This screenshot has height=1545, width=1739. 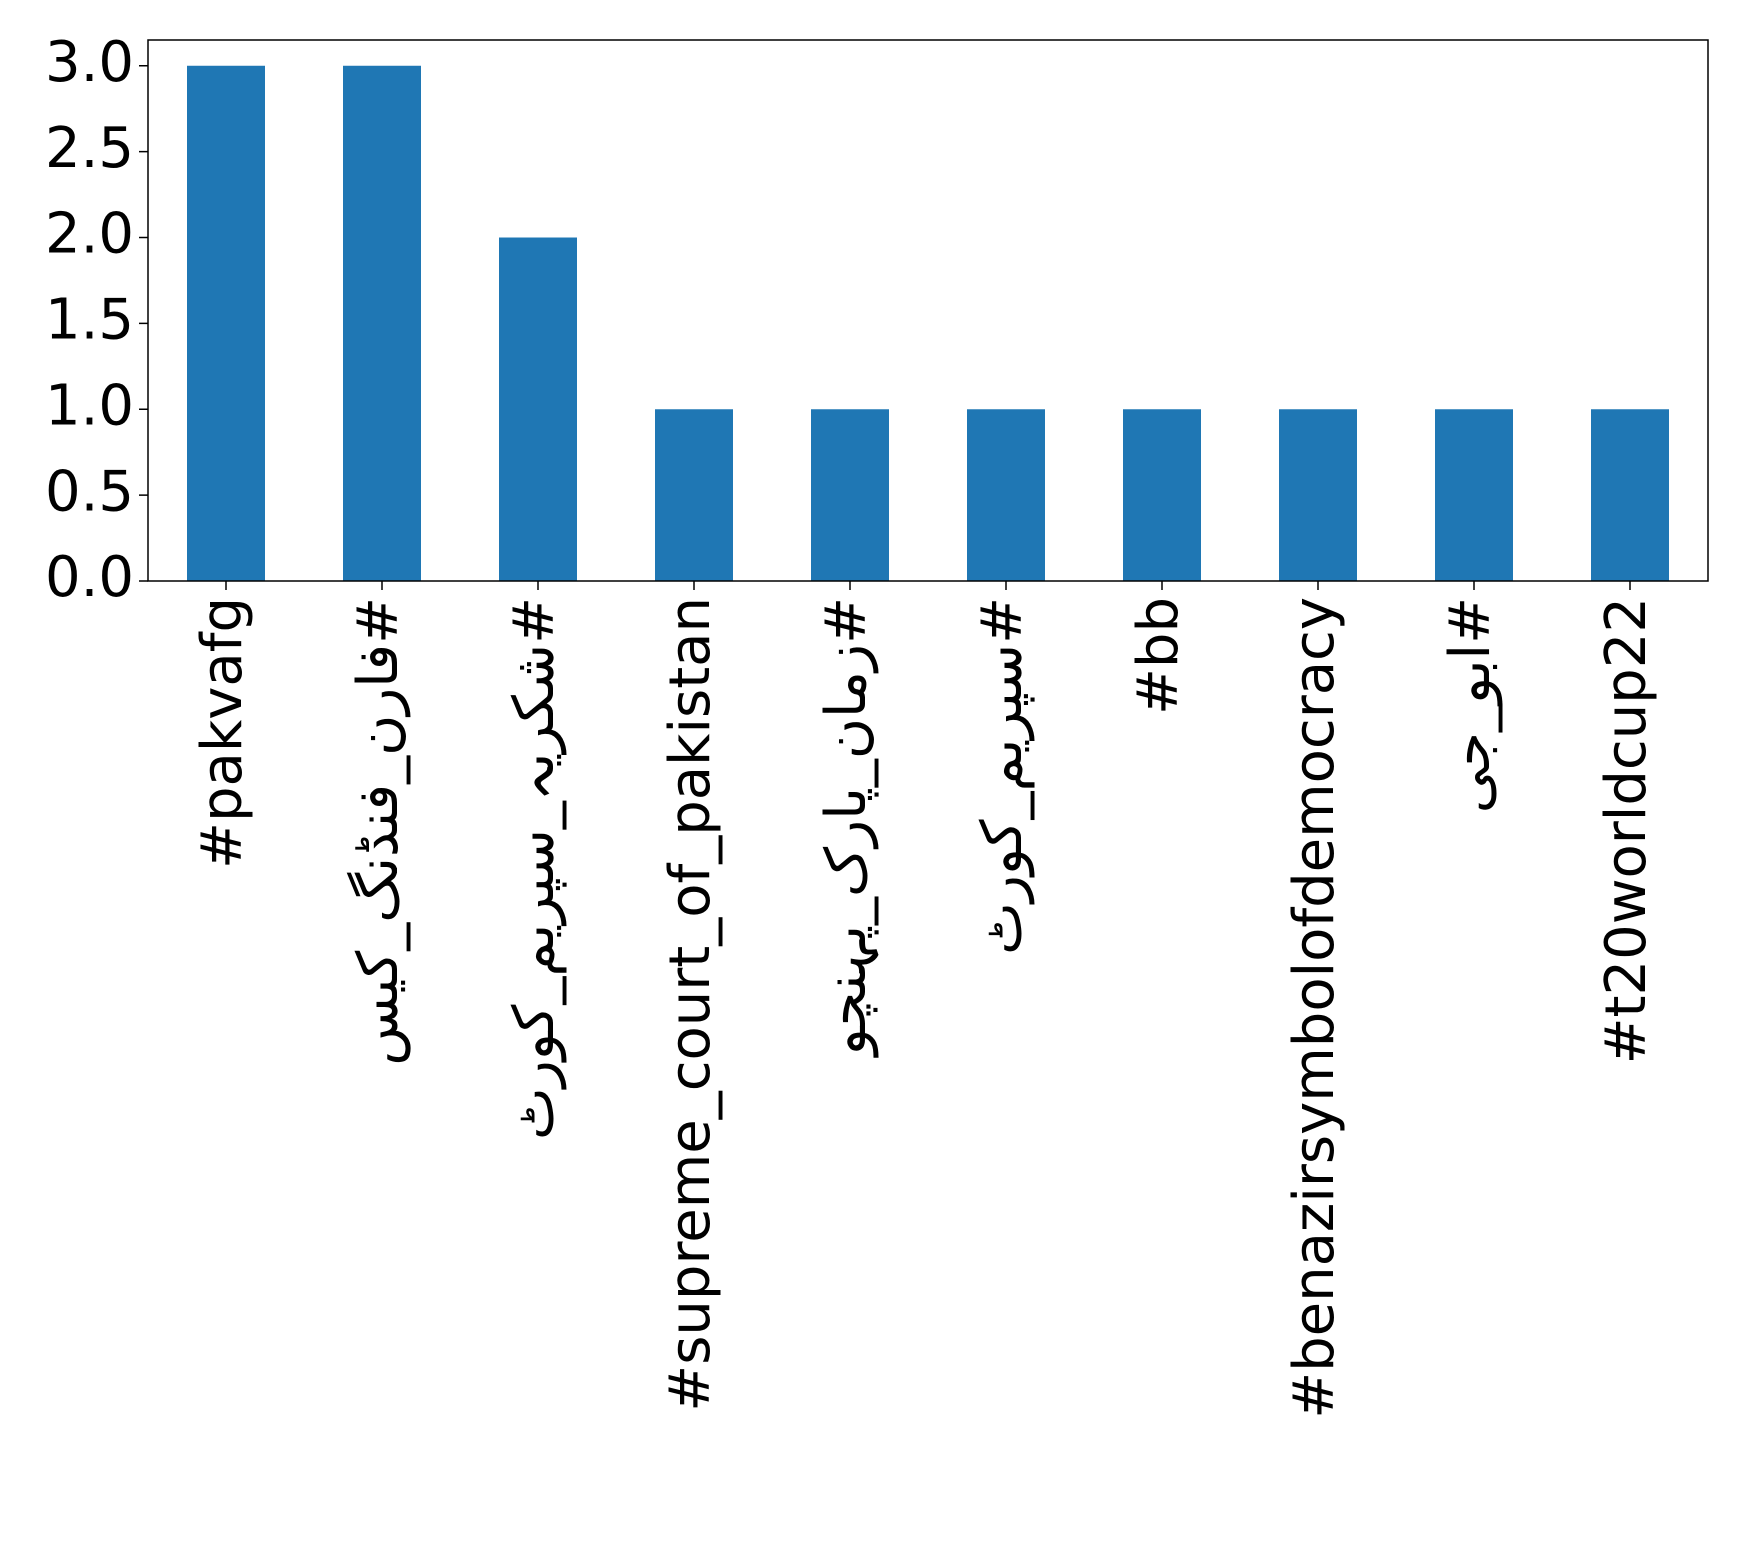 I want to click on x-tick-label: #شکریہ_سپریم_کورٹ, so click(x=534, y=868).